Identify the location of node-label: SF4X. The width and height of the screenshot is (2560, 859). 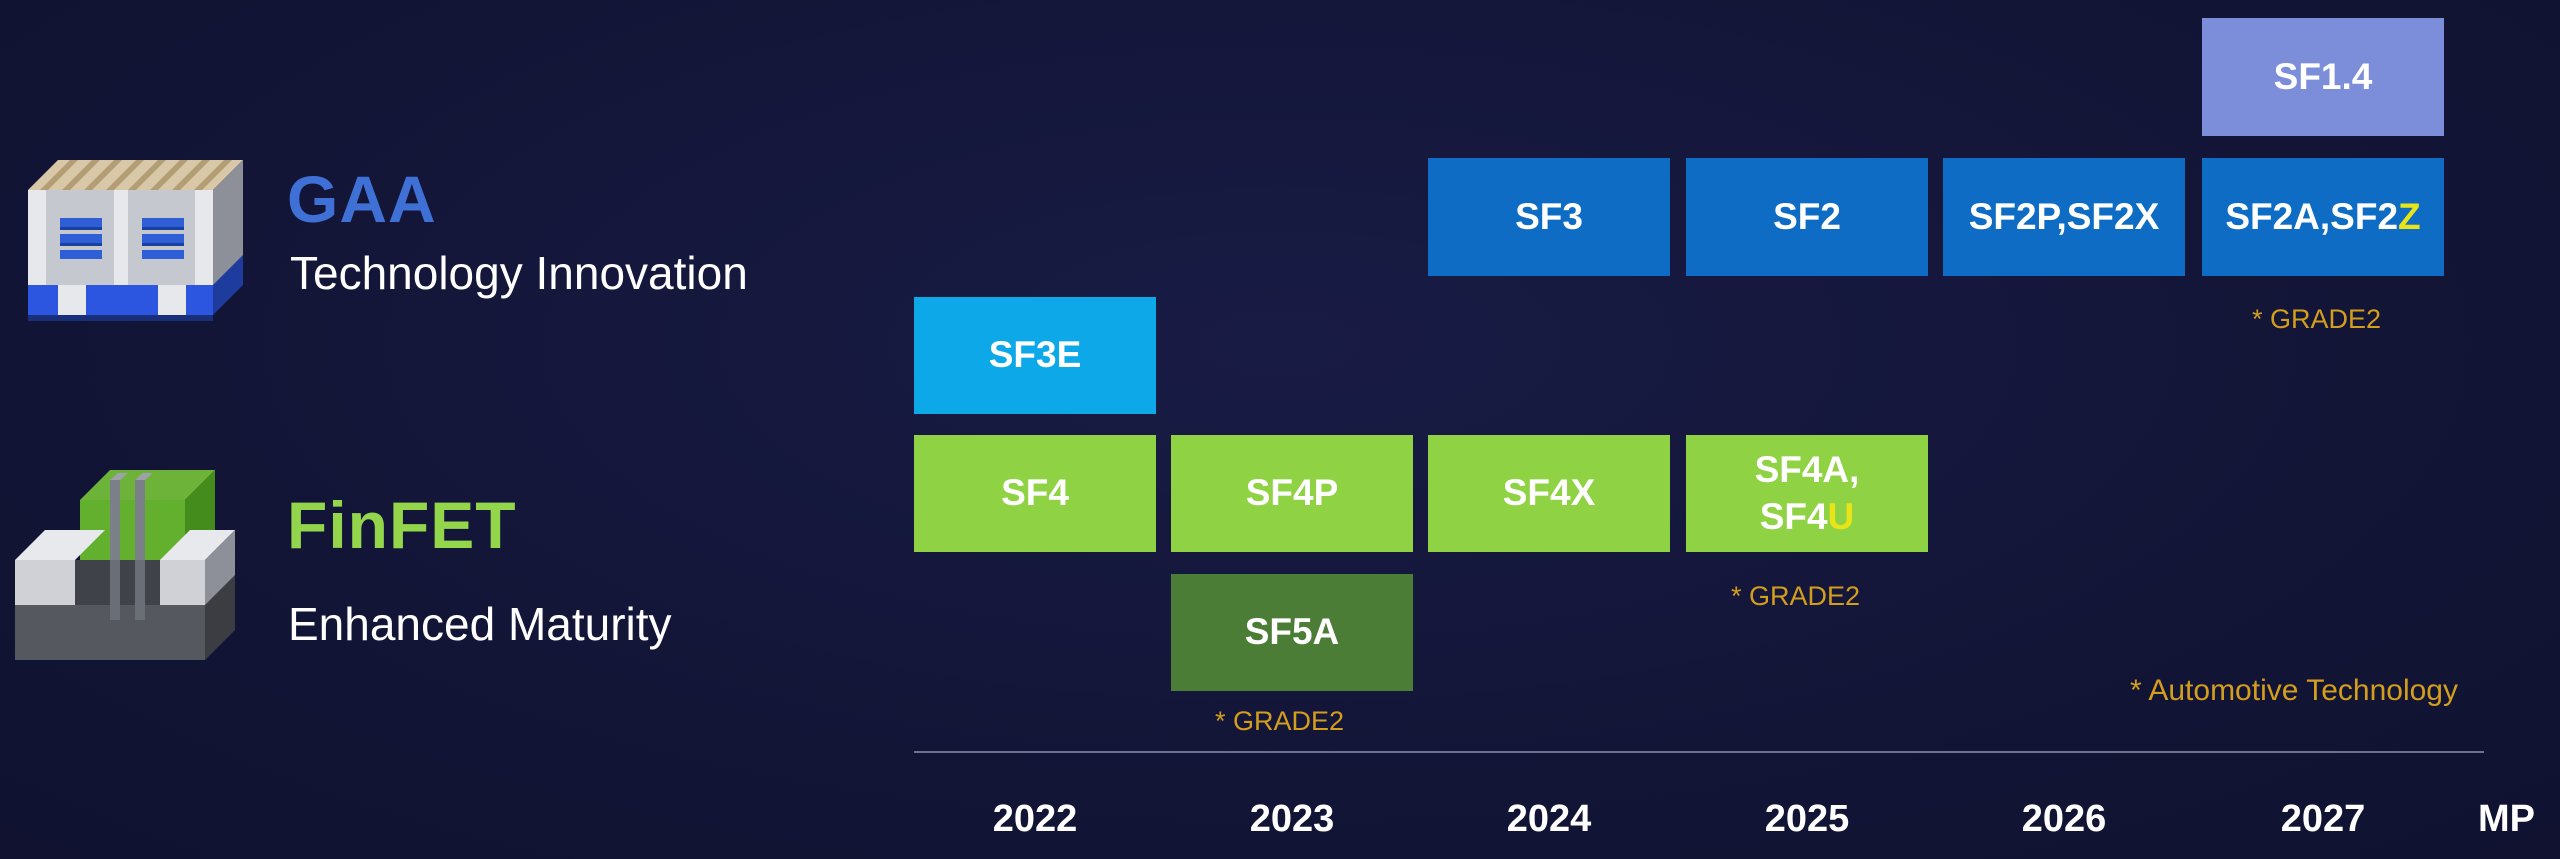
(1549, 493).